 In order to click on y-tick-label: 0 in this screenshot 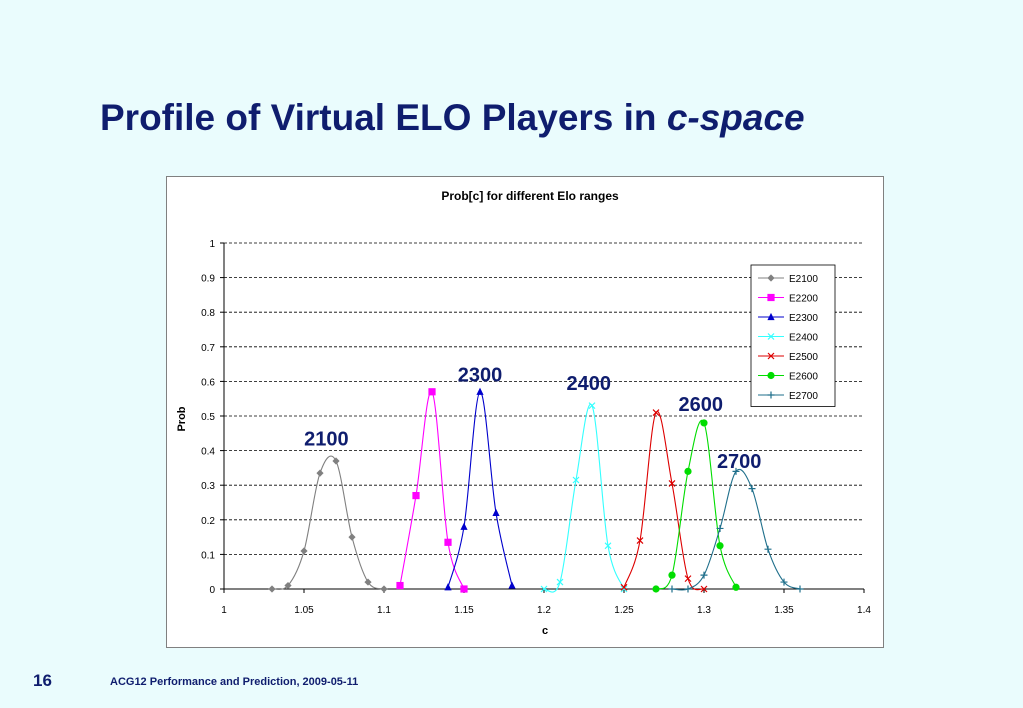, I will do `click(212, 590)`.